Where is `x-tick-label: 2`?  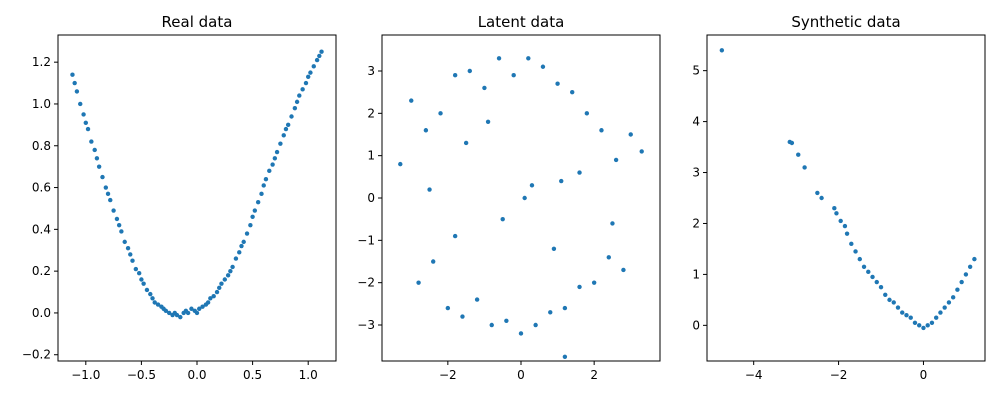 x-tick-label: 2 is located at coordinates (594, 375).